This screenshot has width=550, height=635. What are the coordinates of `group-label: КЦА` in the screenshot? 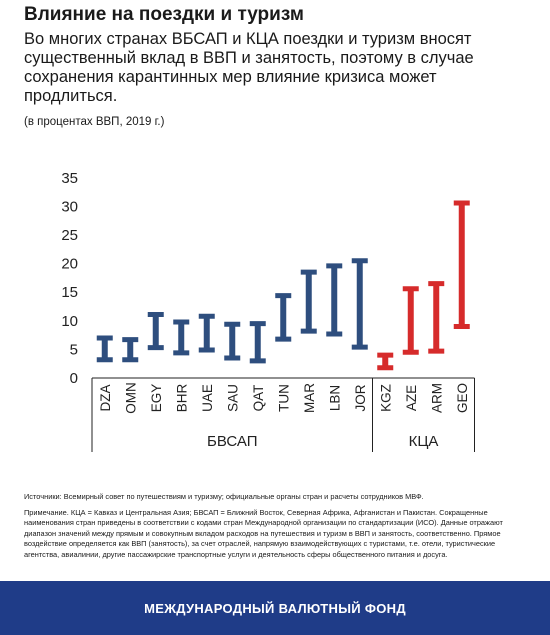 It's located at (424, 441).